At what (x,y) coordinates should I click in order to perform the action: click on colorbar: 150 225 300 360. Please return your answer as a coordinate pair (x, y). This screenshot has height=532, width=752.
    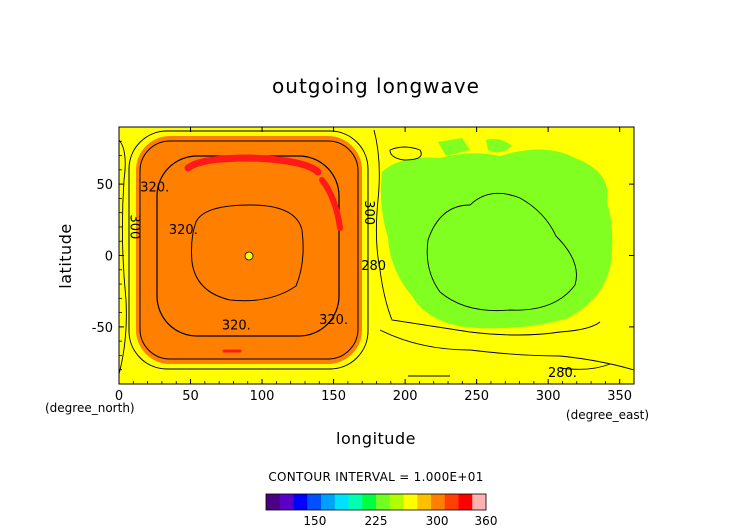
    Looking at the image, I should click on (381, 510).